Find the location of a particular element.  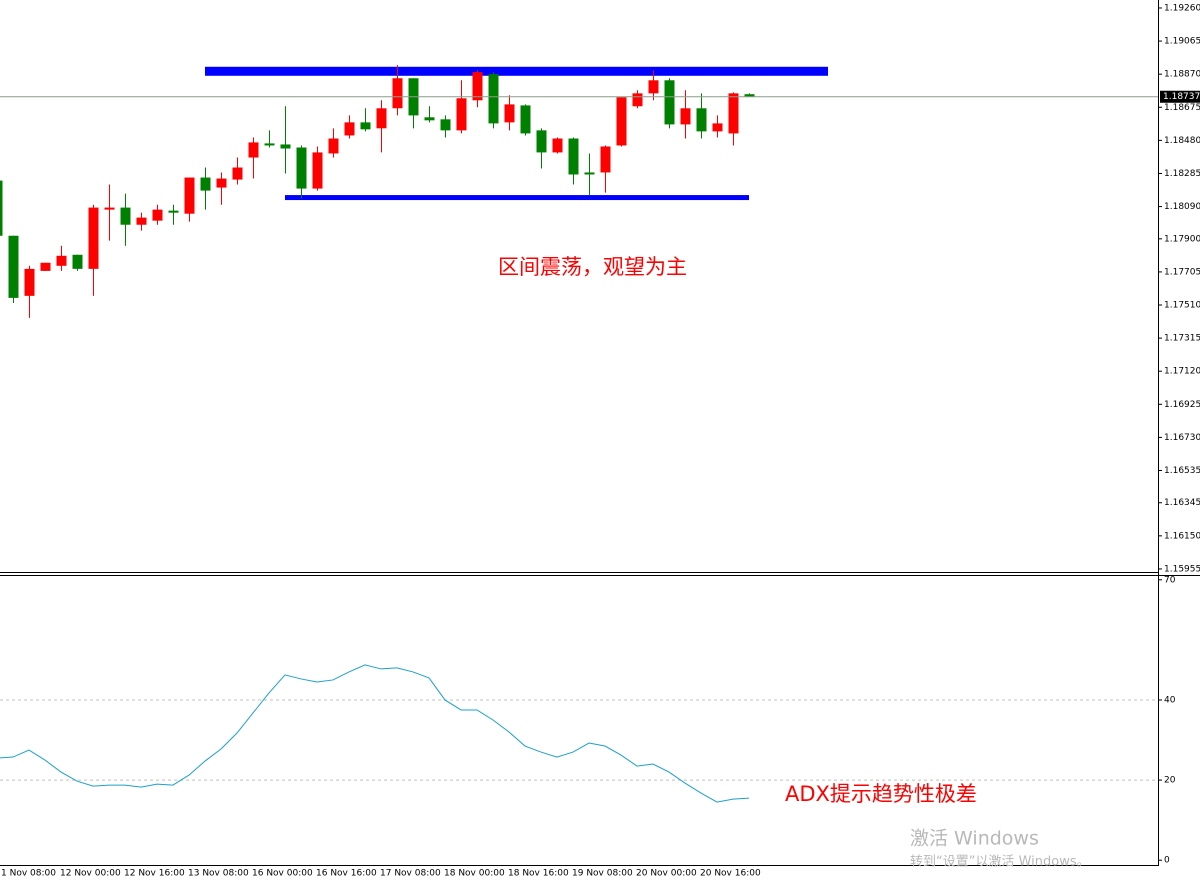

x-tick-label: 16 Nov 00:00 is located at coordinates (282, 874).